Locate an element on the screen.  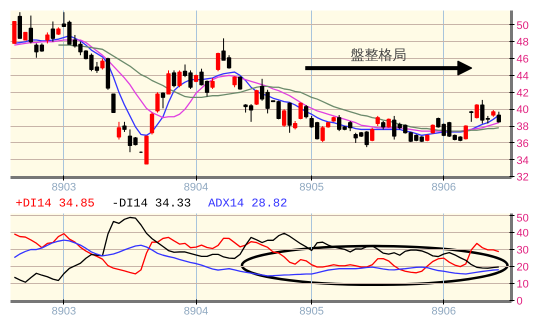
y-tick-label: 20 is located at coordinates (522, 267).